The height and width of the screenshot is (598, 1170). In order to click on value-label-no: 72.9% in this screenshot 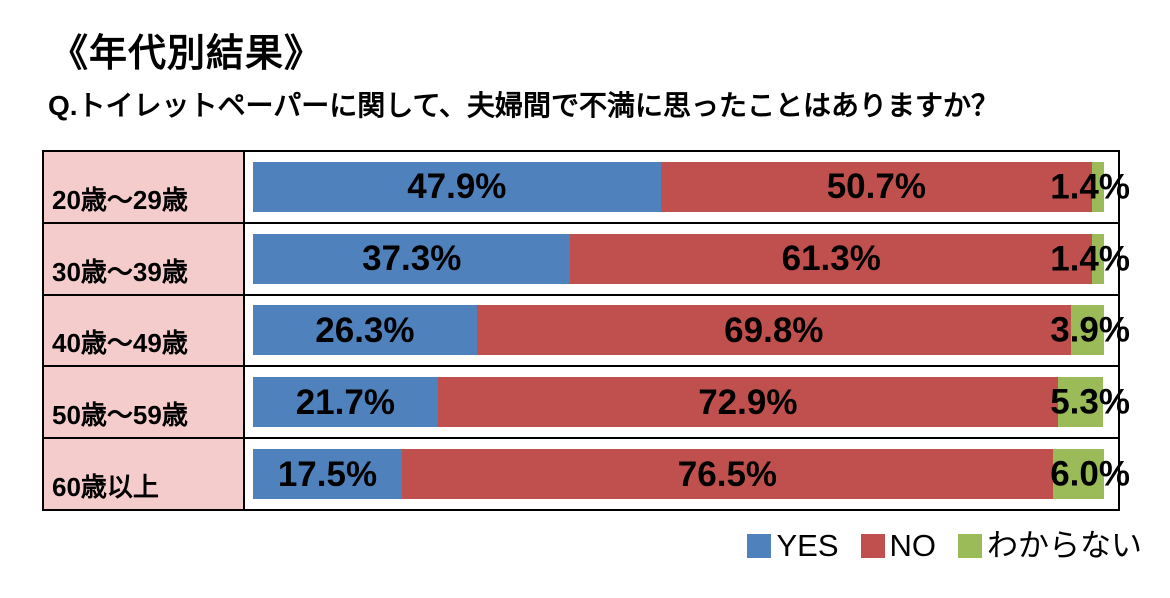, I will do `click(748, 402)`.